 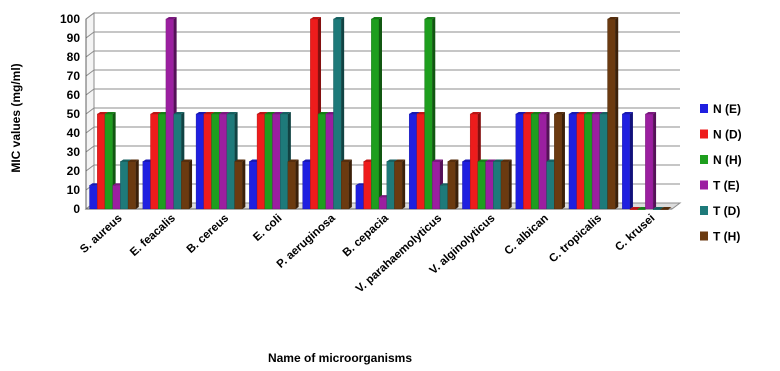 What do you see at coordinates (74, 171) in the screenshot?
I see `y-tick-label: 20` at bounding box center [74, 171].